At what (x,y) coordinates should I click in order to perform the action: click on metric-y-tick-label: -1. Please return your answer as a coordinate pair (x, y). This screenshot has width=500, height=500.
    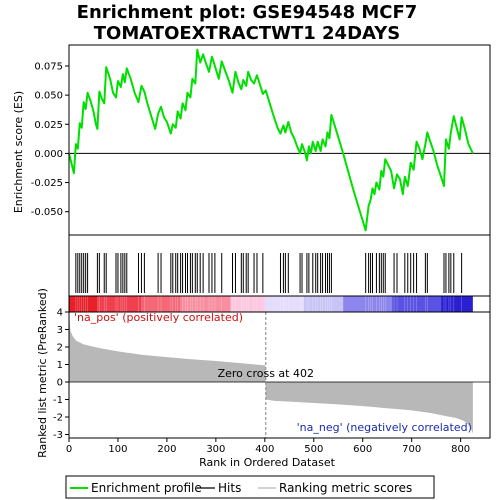
    Looking at the image, I should click on (58, 400).